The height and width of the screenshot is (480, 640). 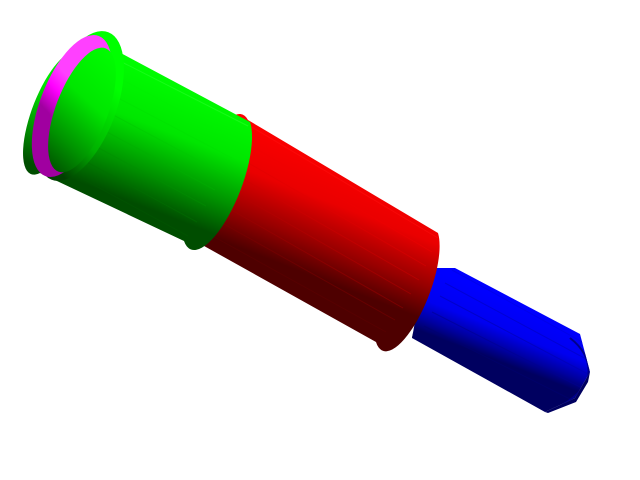 What do you see at coordinates (77, 106) in the screenshot?
I see `end-cap` at bounding box center [77, 106].